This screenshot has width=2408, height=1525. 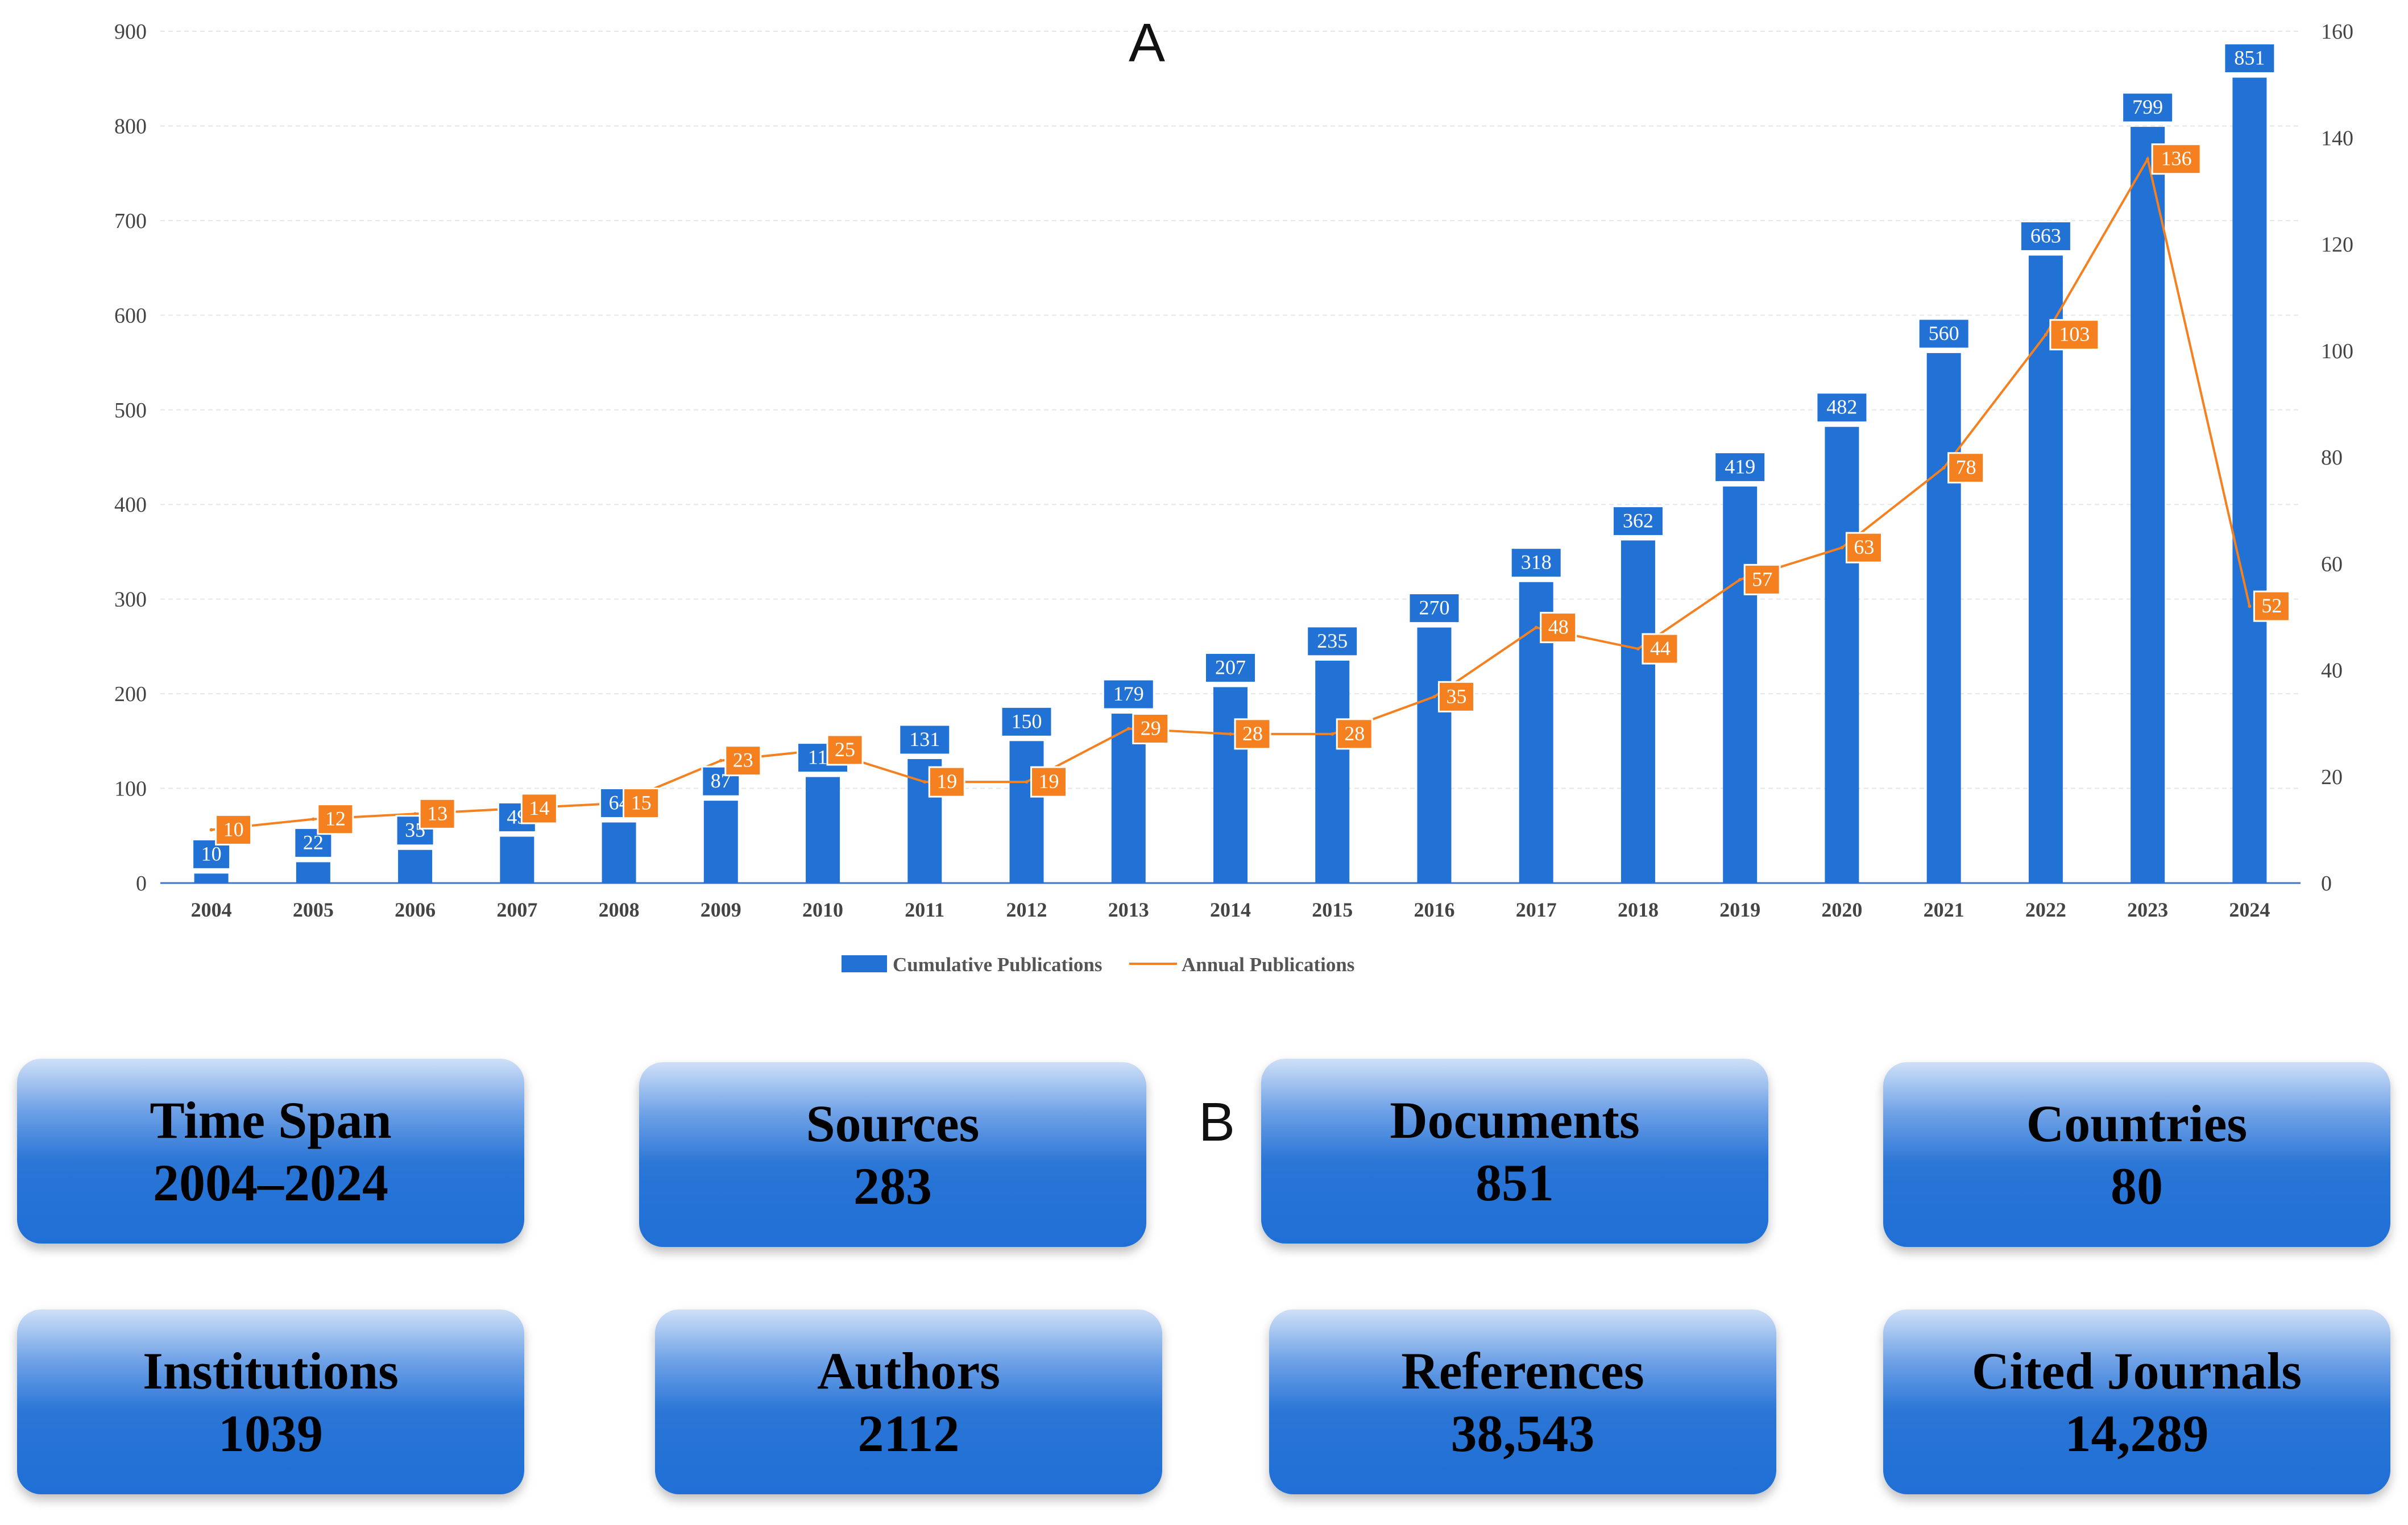 I want to click on line-data-label: 25, so click(x=845, y=749).